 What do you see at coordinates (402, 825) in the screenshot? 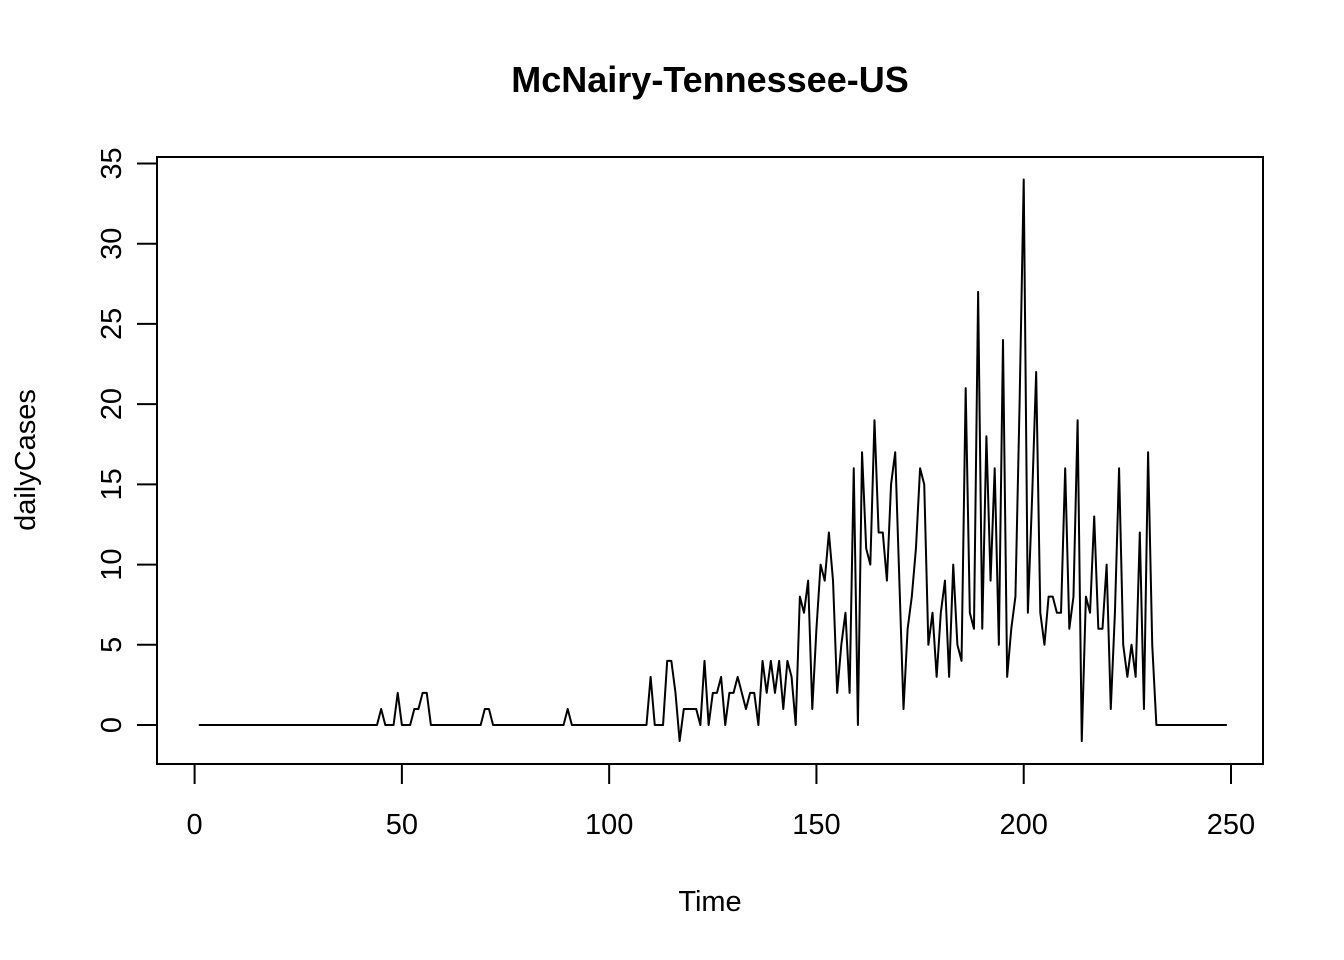
I see `x-tick-label-50: 50` at bounding box center [402, 825].